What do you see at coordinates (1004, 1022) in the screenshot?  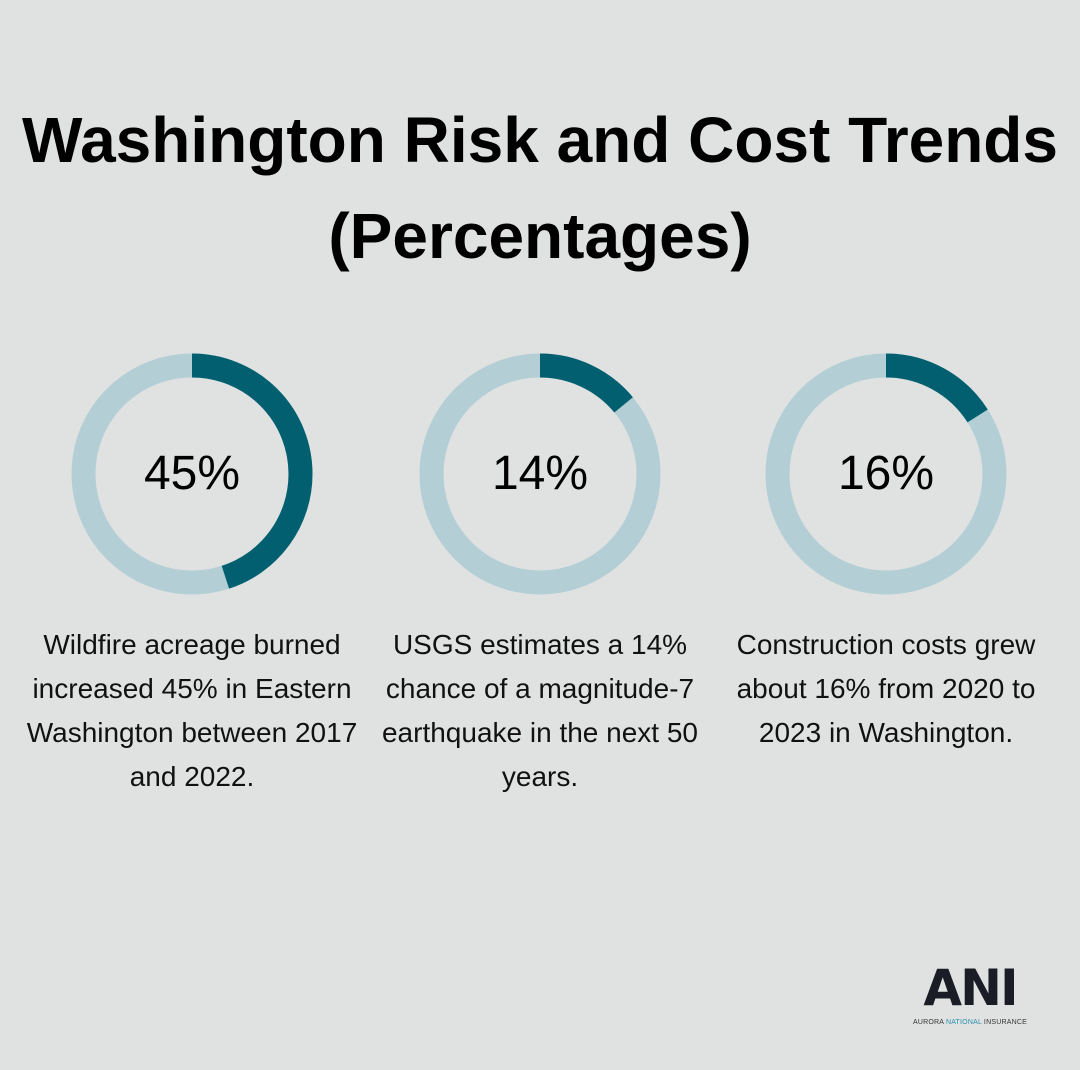 I see `logo-name-c: INSURANCE` at bounding box center [1004, 1022].